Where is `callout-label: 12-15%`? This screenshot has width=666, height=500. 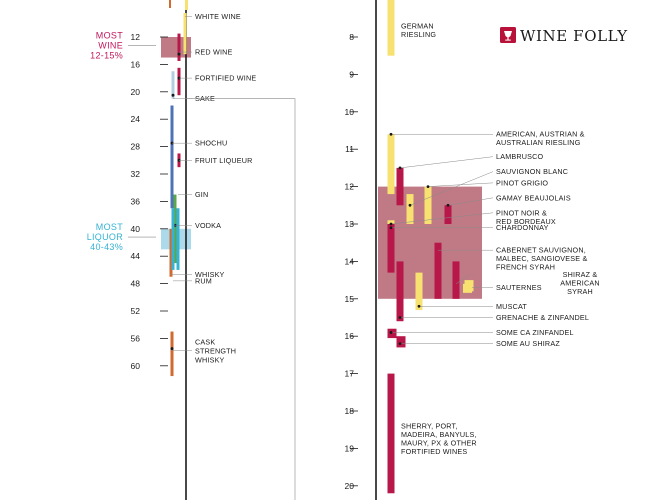
callout-label: 12-15% is located at coordinates (106, 55).